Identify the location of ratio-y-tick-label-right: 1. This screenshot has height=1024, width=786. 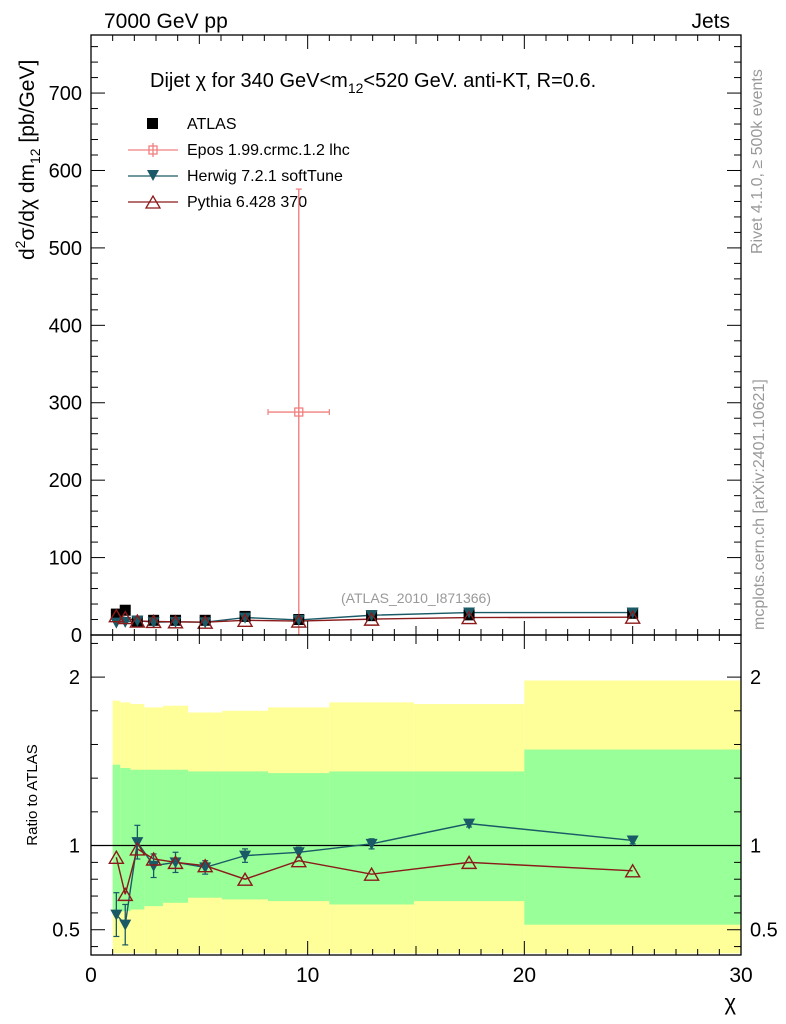
(755, 847).